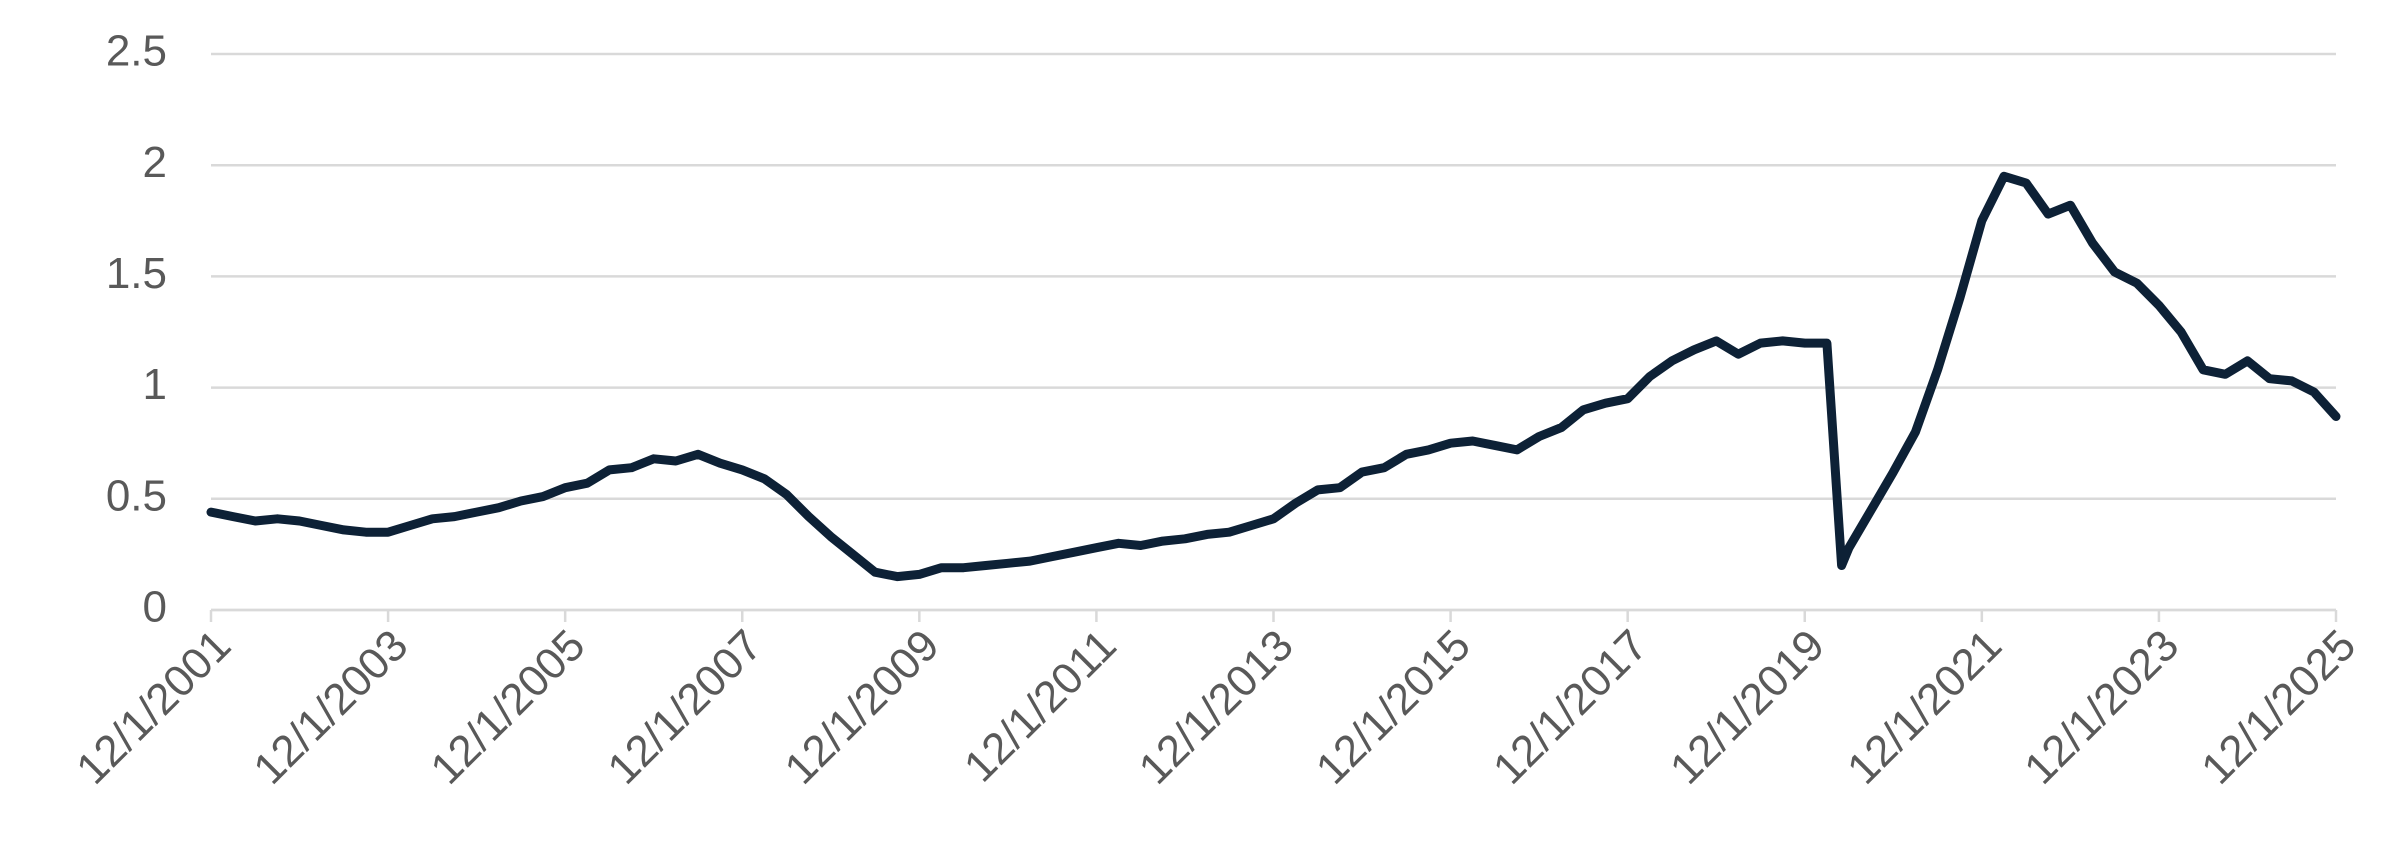  What do you see at coordinates (2278, 707) in the screenshot?
I see `x-tick-label: 12/1/2025` at bounding box center [2278, 707].